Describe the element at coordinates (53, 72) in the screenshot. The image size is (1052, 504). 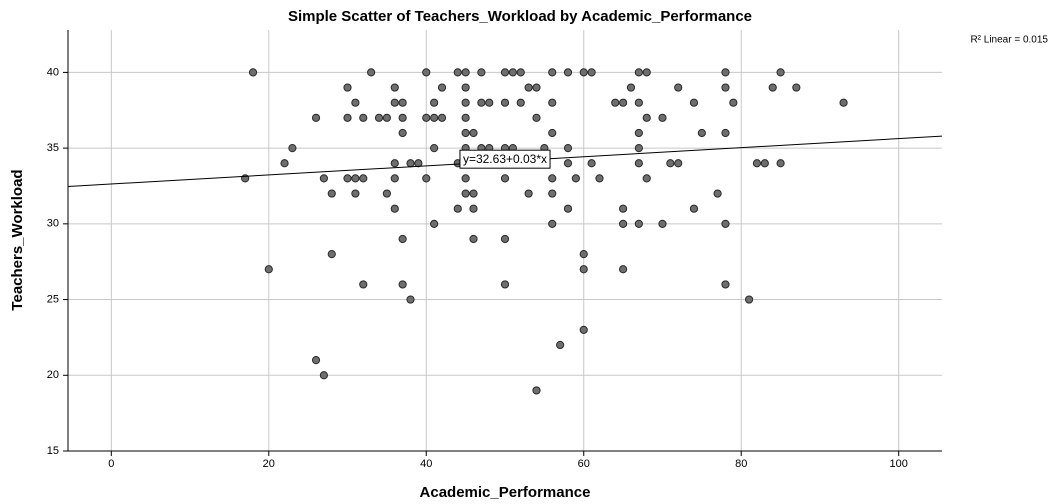
I see `y-tick-label: 40` at that location.